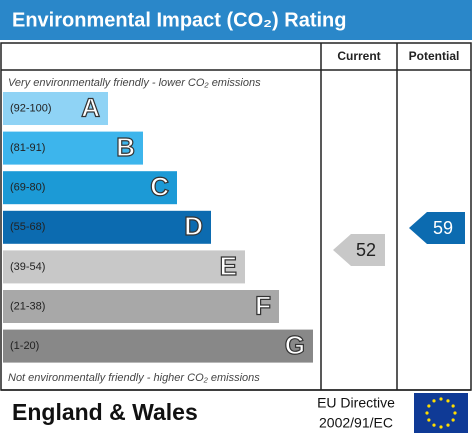  I want to click on band-range: (21-38), so click(27, 306).